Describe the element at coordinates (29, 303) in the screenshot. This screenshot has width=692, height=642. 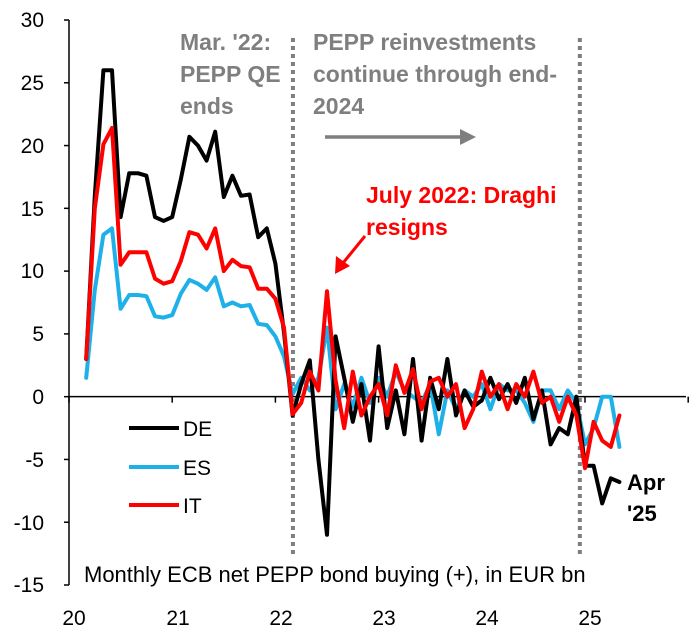
I see `y-tick-labels: 30 25 20 15 10 5 0 -5 -10 -15` at that location.